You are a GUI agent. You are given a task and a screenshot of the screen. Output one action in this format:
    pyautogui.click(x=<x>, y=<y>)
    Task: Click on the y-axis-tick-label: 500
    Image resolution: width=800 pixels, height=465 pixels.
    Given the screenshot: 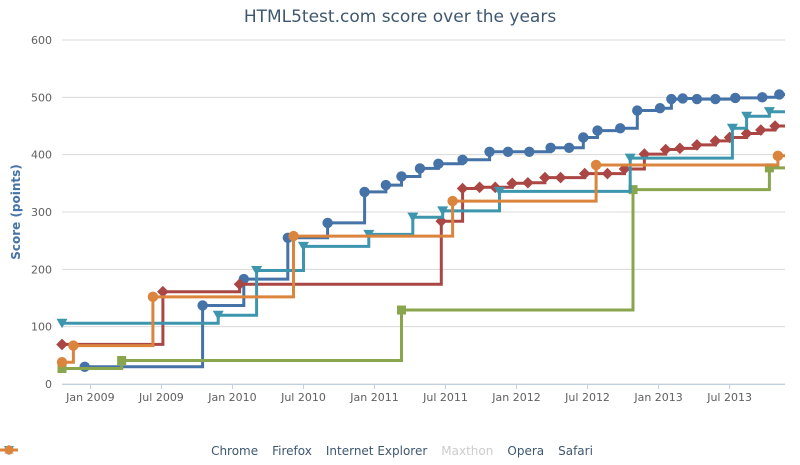 What is the action you would take?
    pyautogui.click(x=41, y=97)
    